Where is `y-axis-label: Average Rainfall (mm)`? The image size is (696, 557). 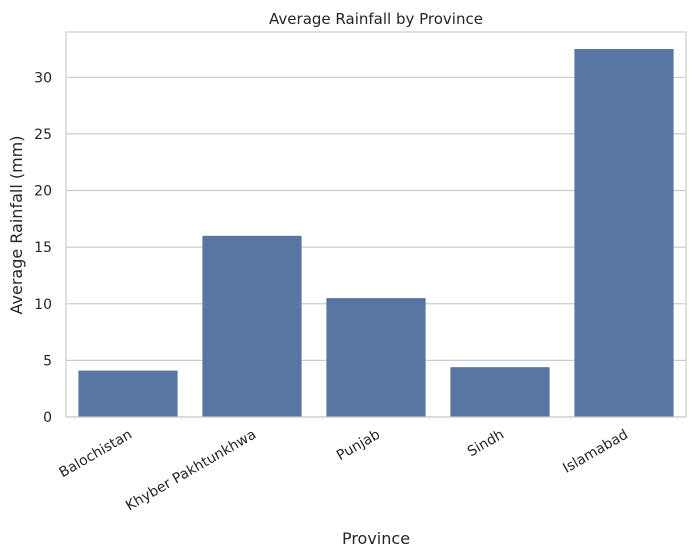 y-axis-label: Average Rainfall (mm) is located at coordinates (16, 224).